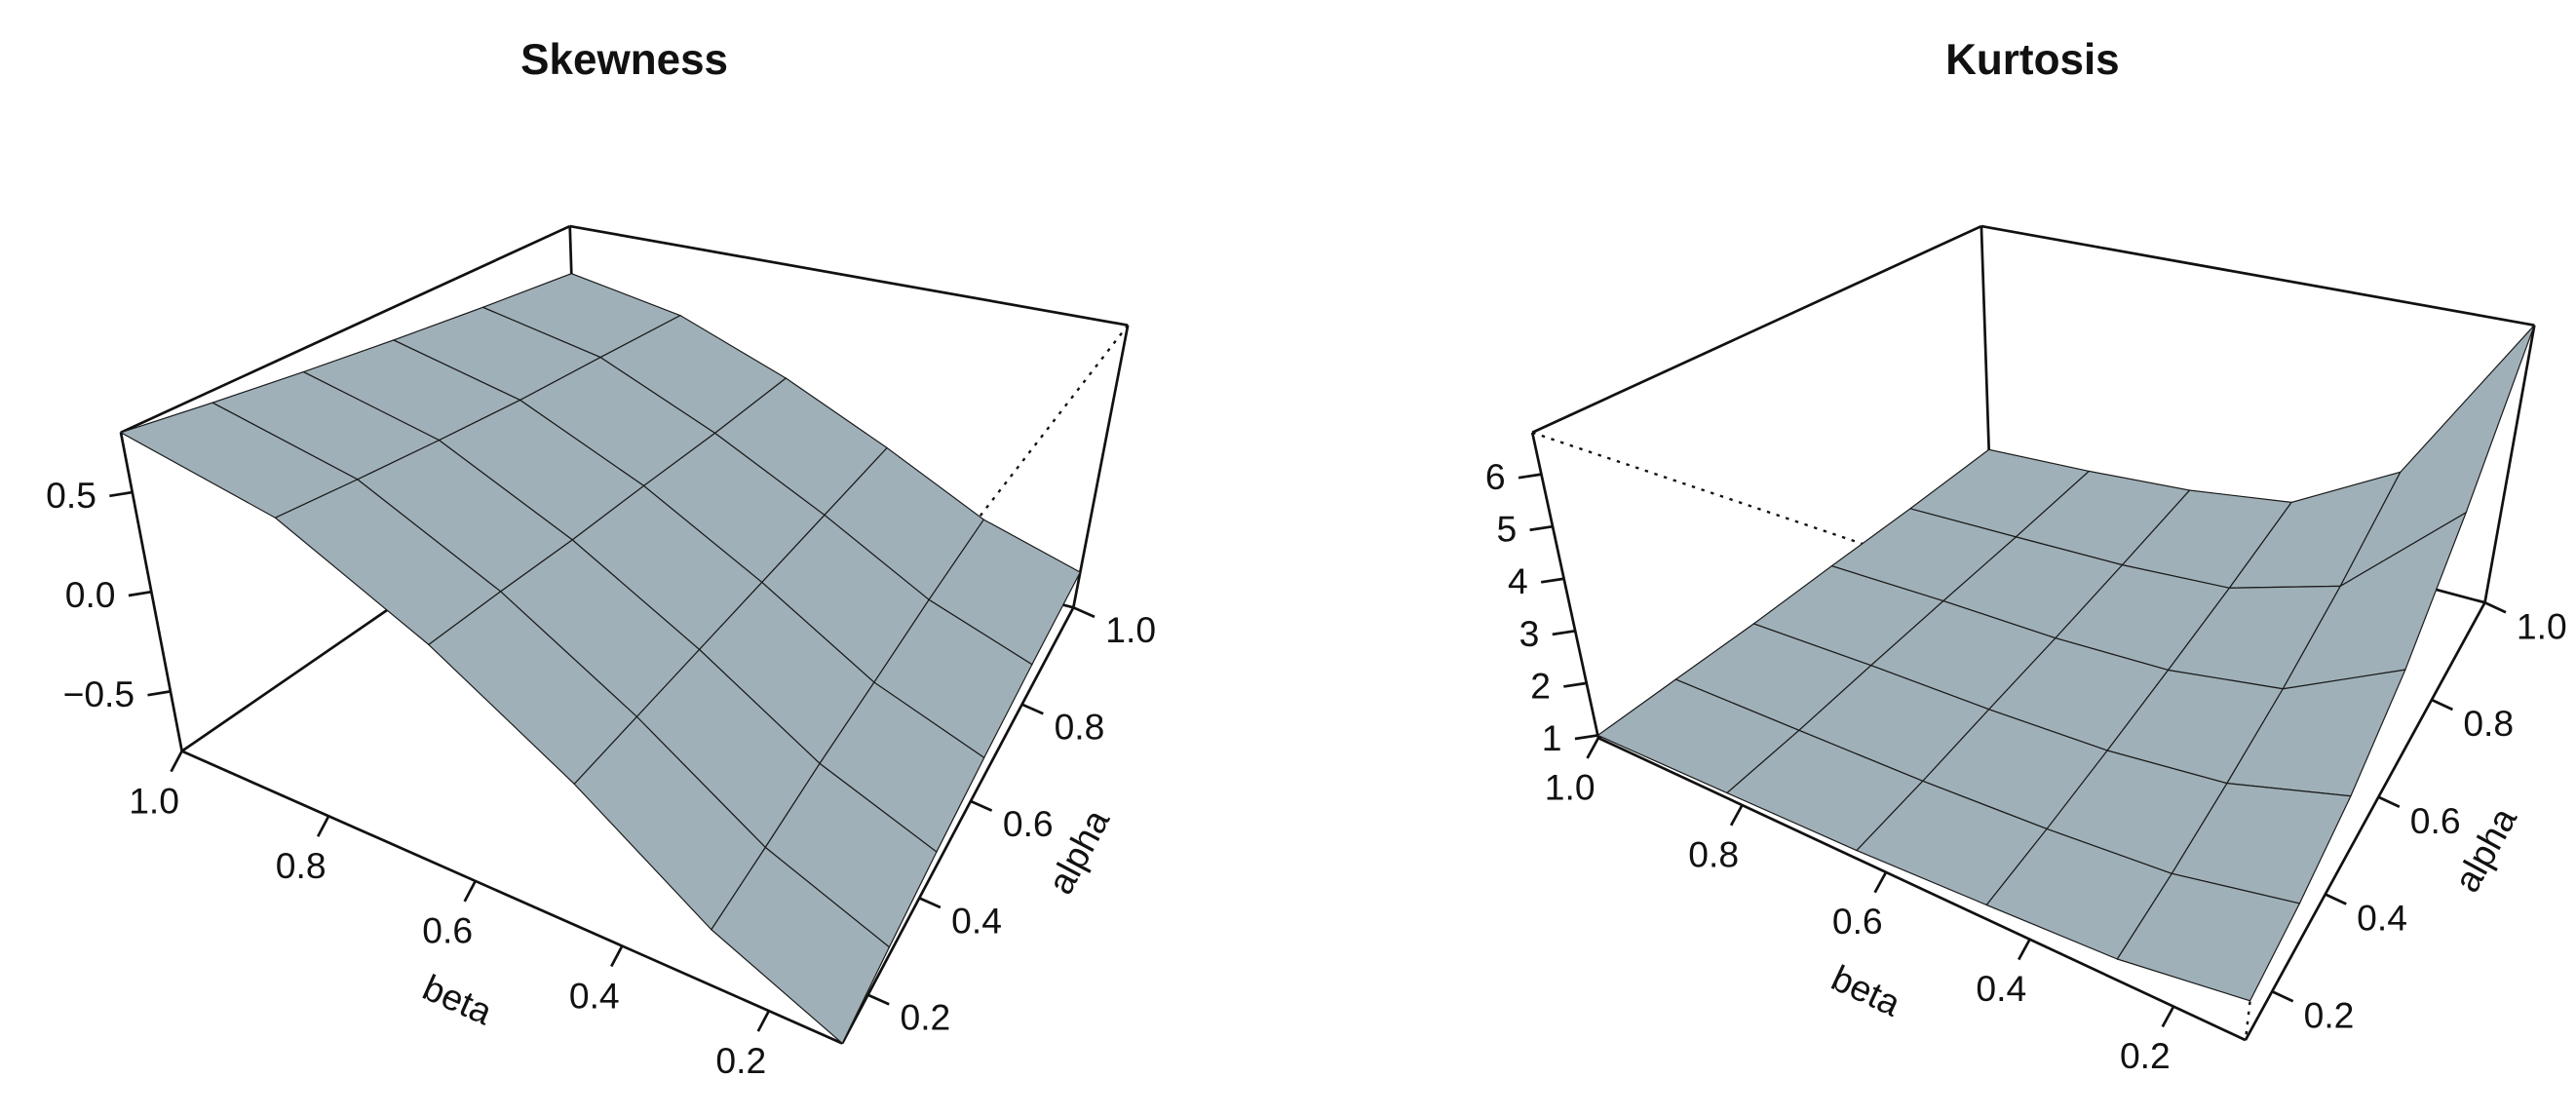 The height and width of the screenshot is (1116, 2576). Describe the element at coordinates (624, 60) in the screenshot. I see `chart-title: Skewness` at that location.